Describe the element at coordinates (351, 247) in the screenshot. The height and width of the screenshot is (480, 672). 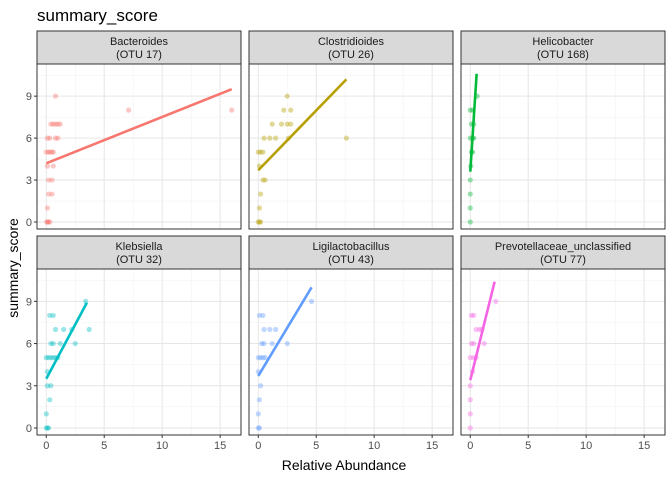
I see `facet-strip-label: Ligilactobacillus` at that location.